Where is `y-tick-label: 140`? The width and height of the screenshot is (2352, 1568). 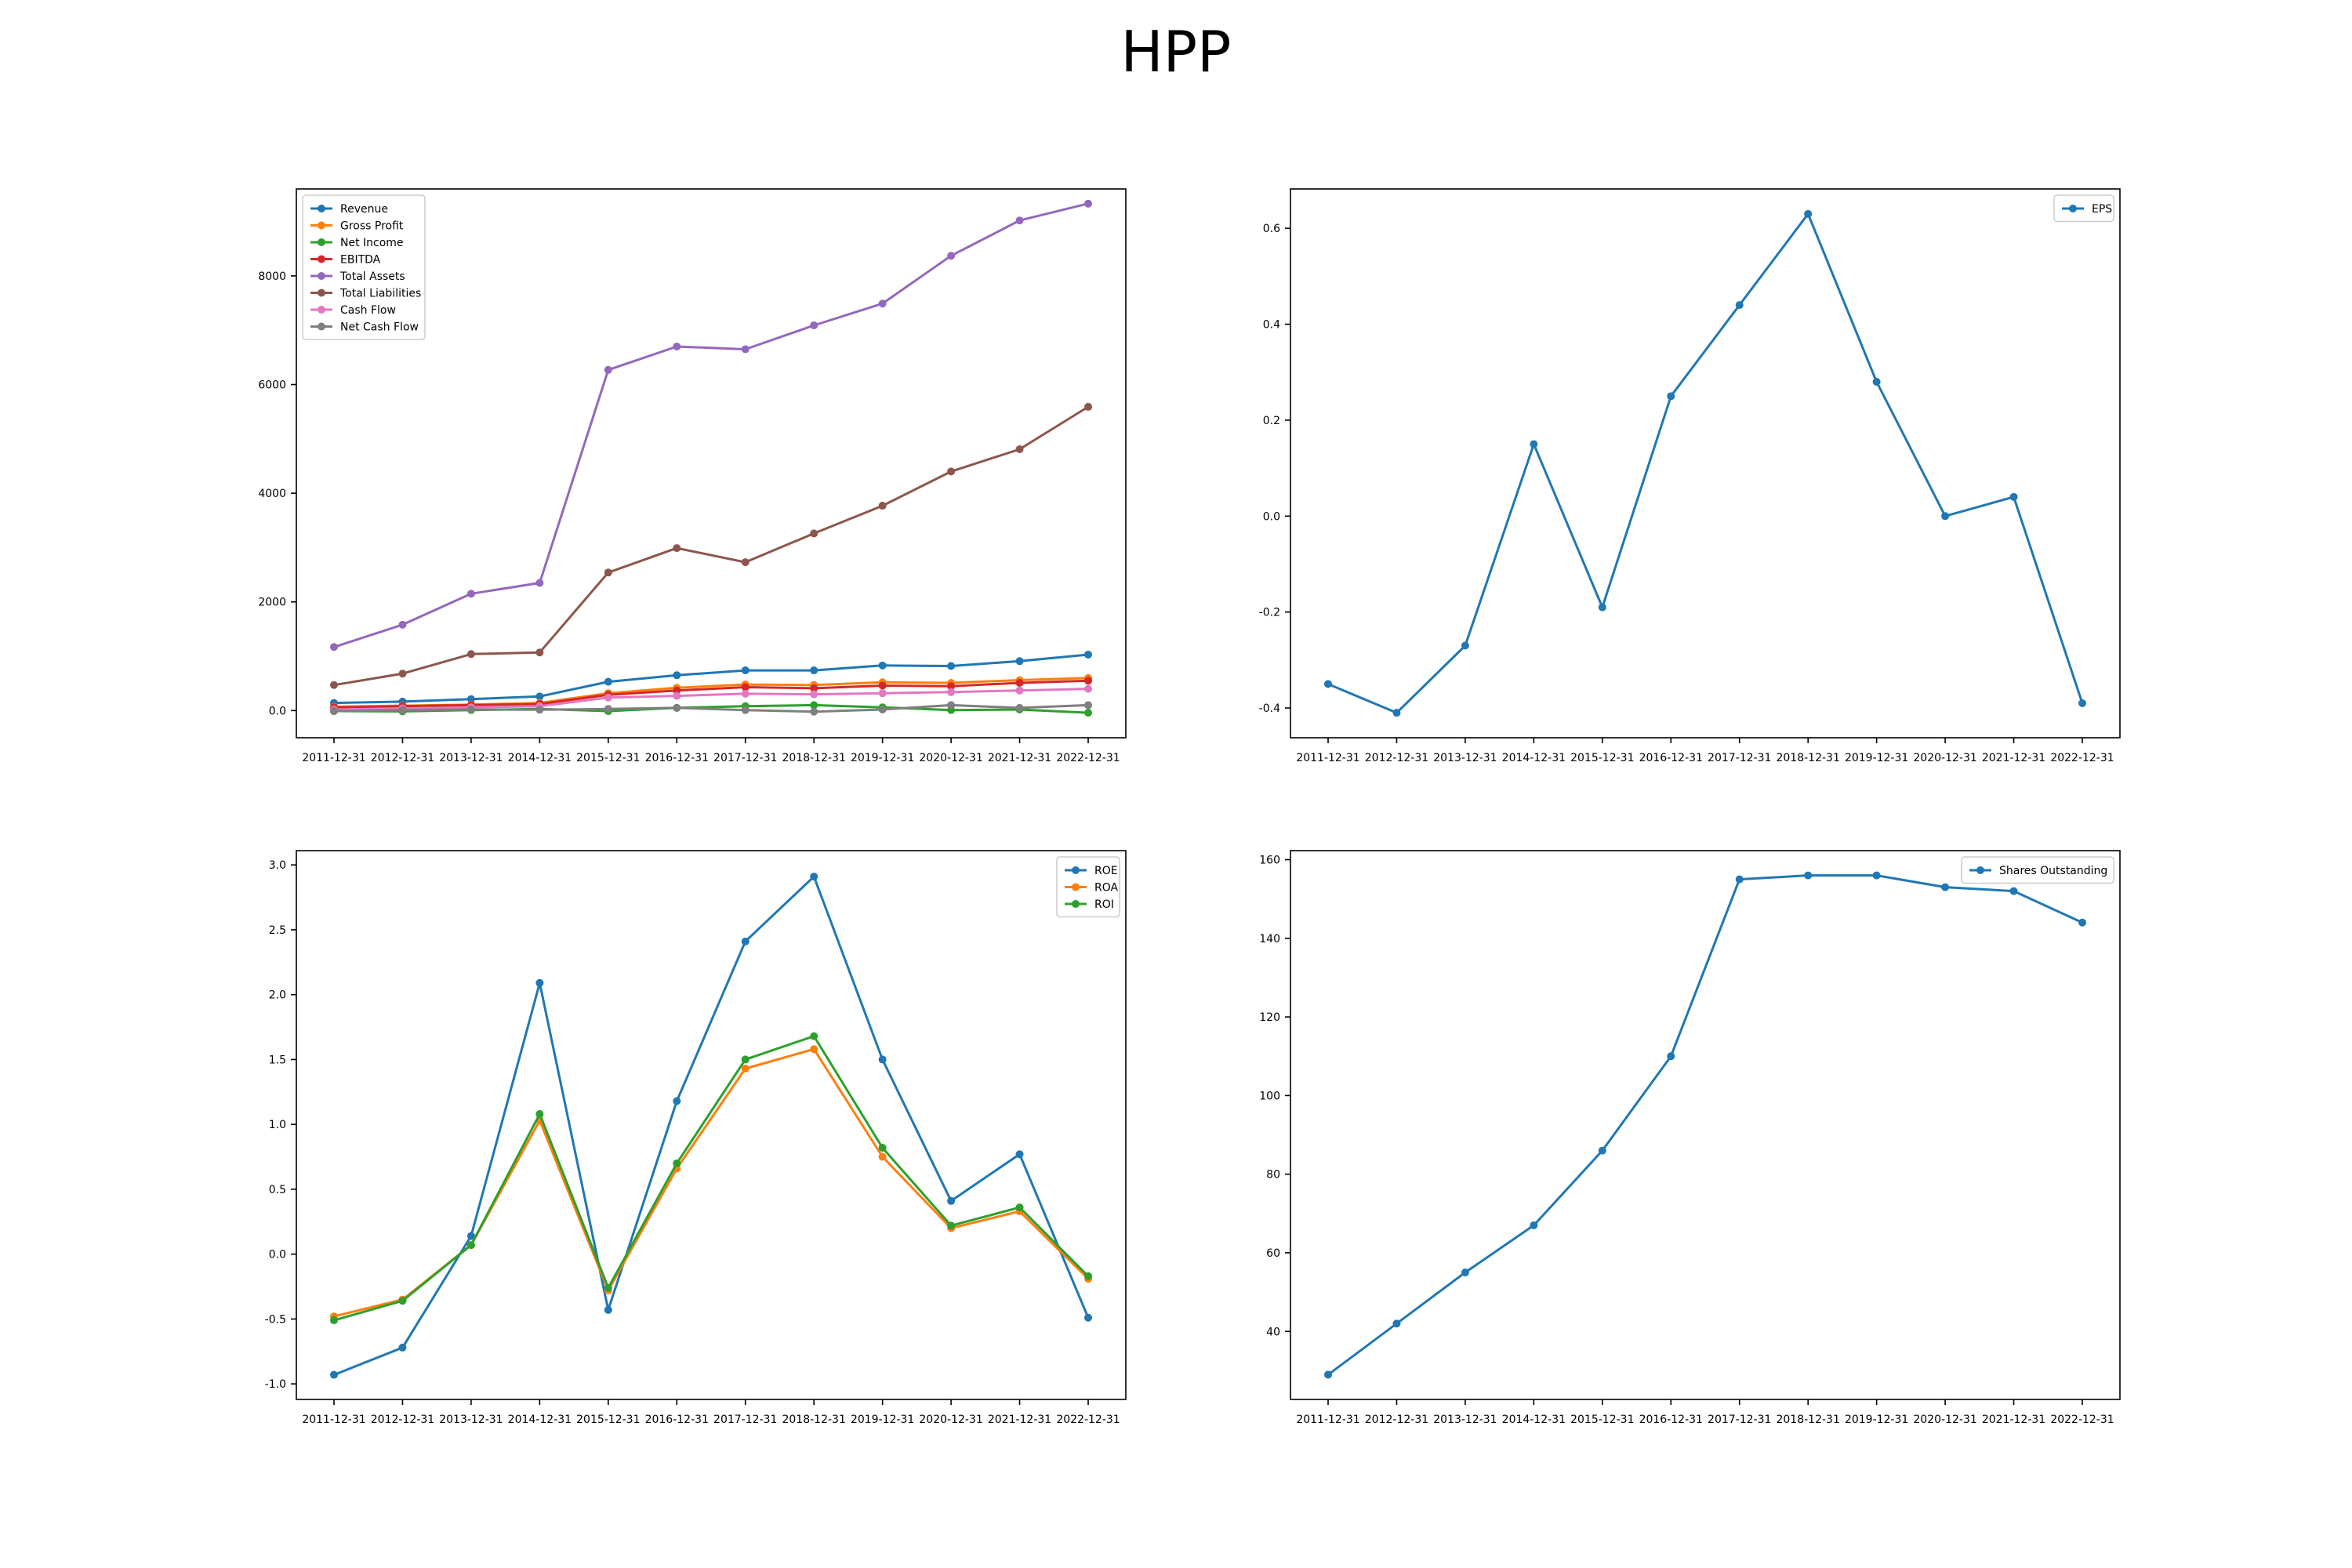
y-tick-label: 140 is located at coordinates (1269, 939).